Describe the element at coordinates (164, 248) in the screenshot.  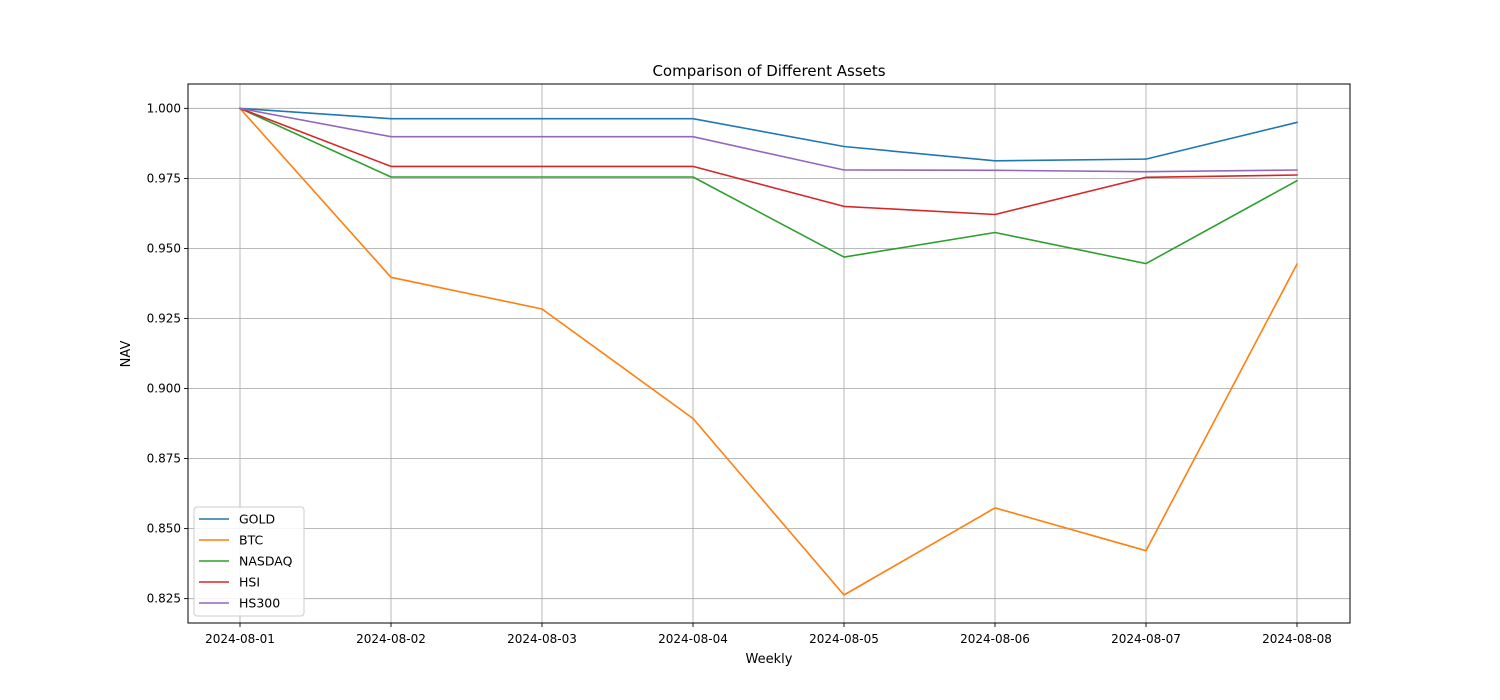
I see `y-tick-label: 0.950` at that location.